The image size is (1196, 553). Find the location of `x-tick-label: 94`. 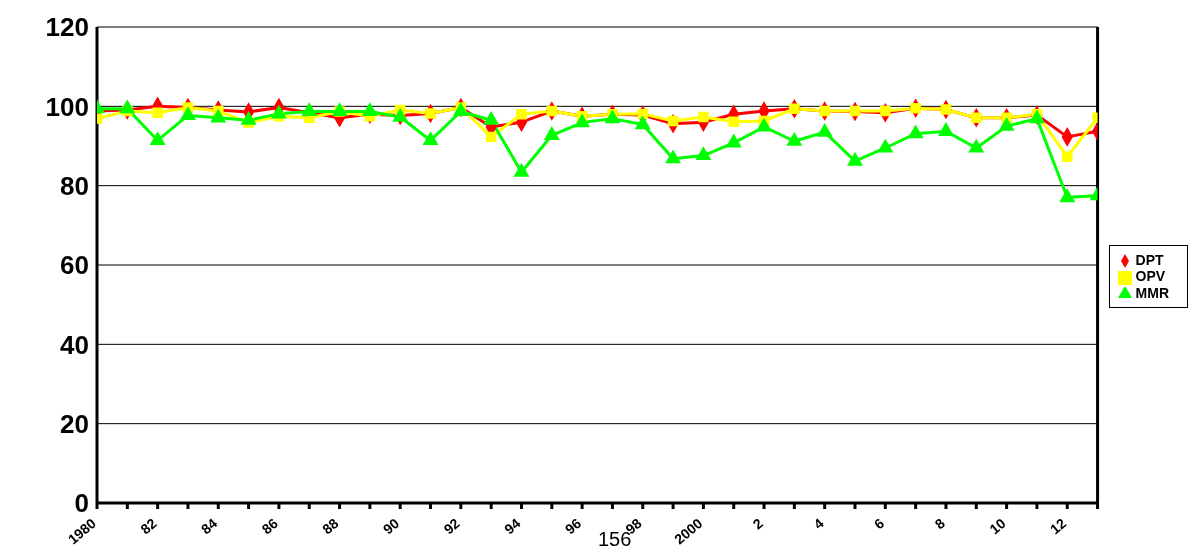

x-tick-label: 94 is located at coordinates (512, 526).